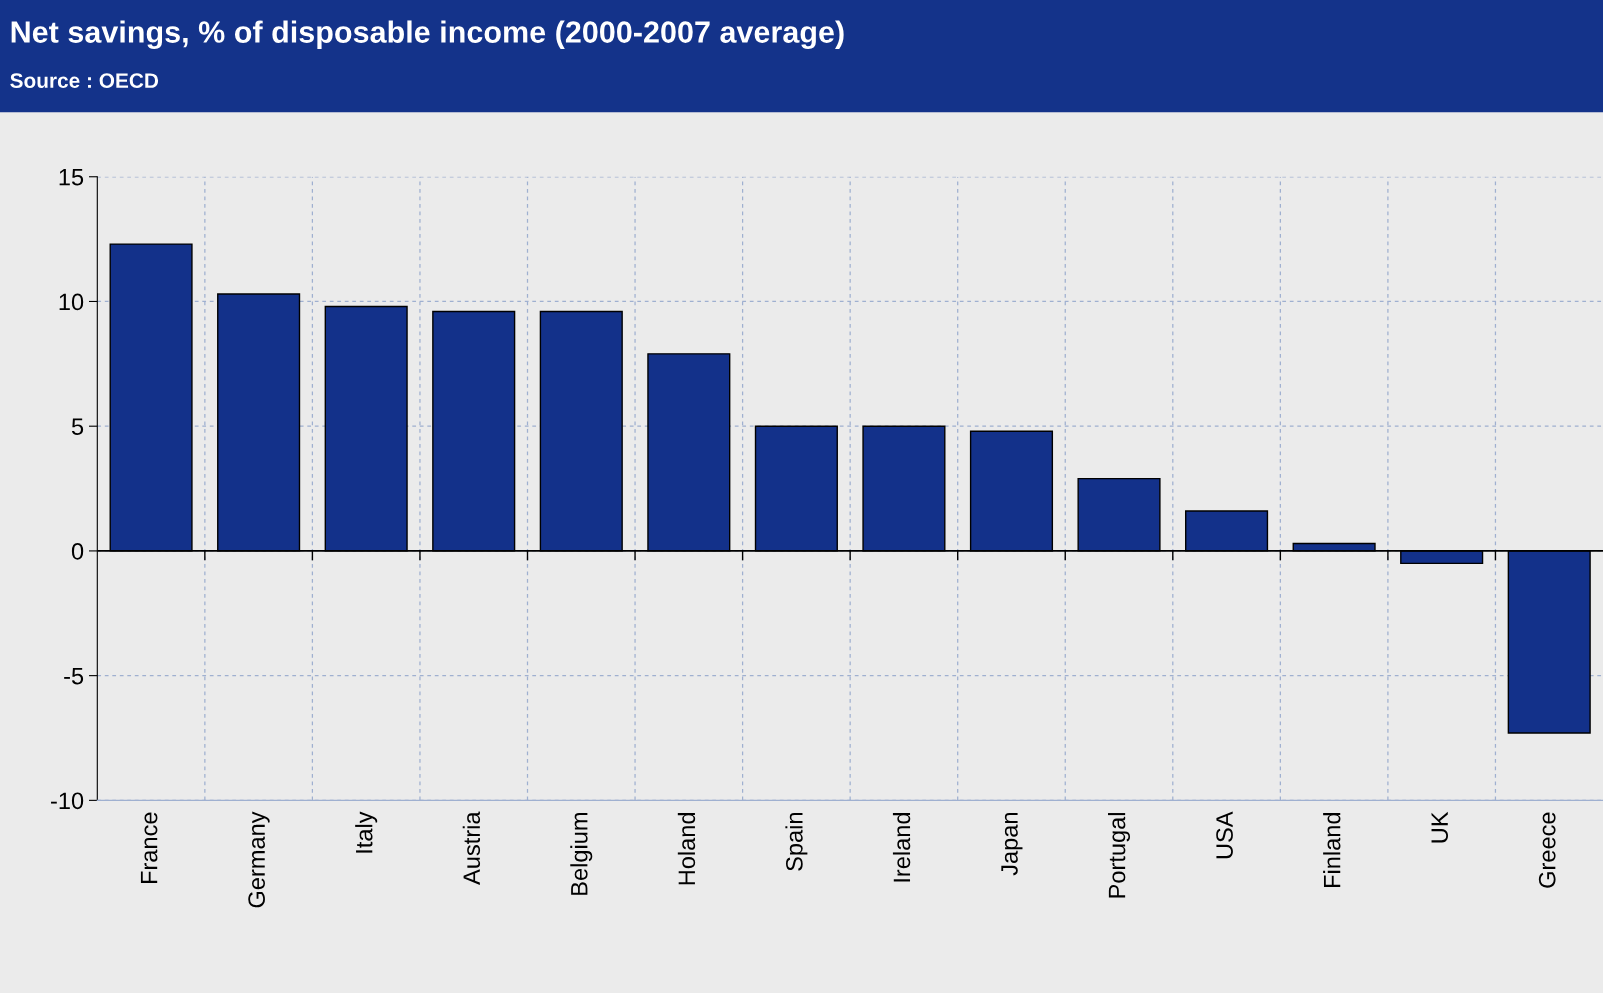  What do you see at coordinates (84, 81) in the screenshot?
I see `chart-subtitle: Source : OECD` at bounding box center [84, 81].